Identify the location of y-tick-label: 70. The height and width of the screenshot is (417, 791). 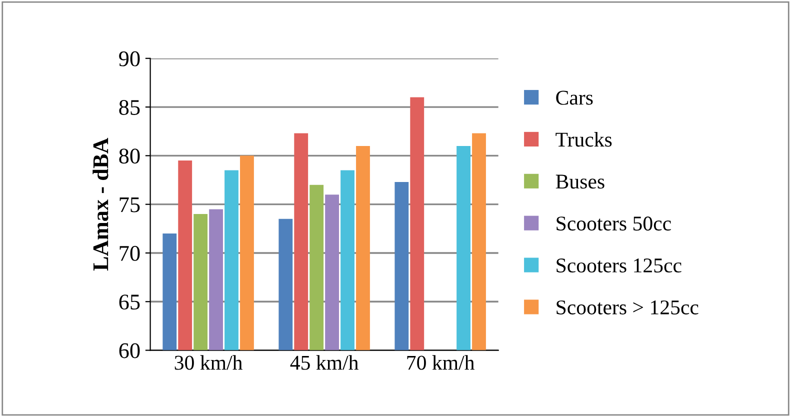
(130, 253).